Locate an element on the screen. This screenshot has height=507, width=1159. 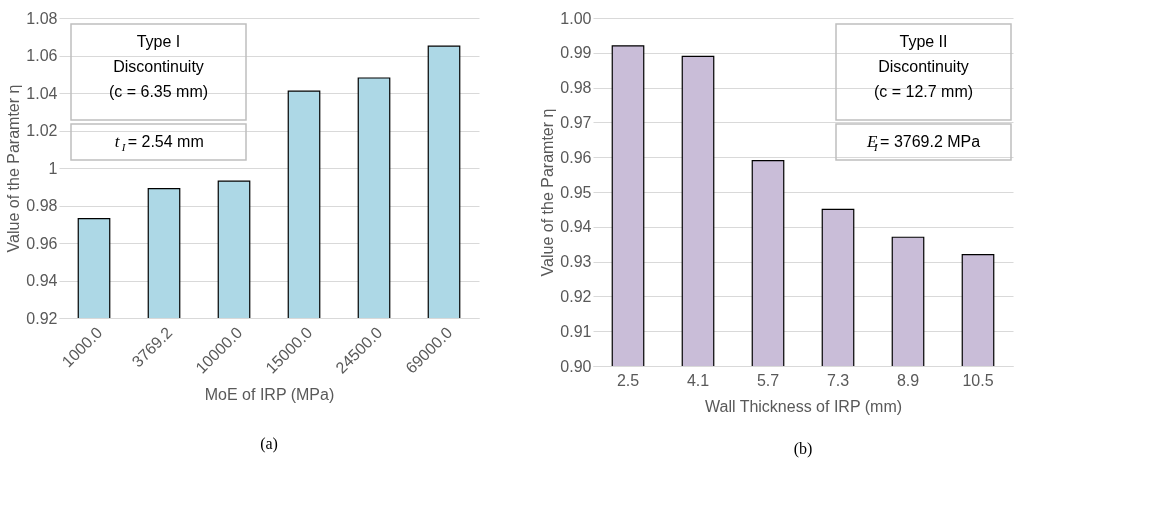
y-tick-label: 0.99 is located at coordinates (576, 53).